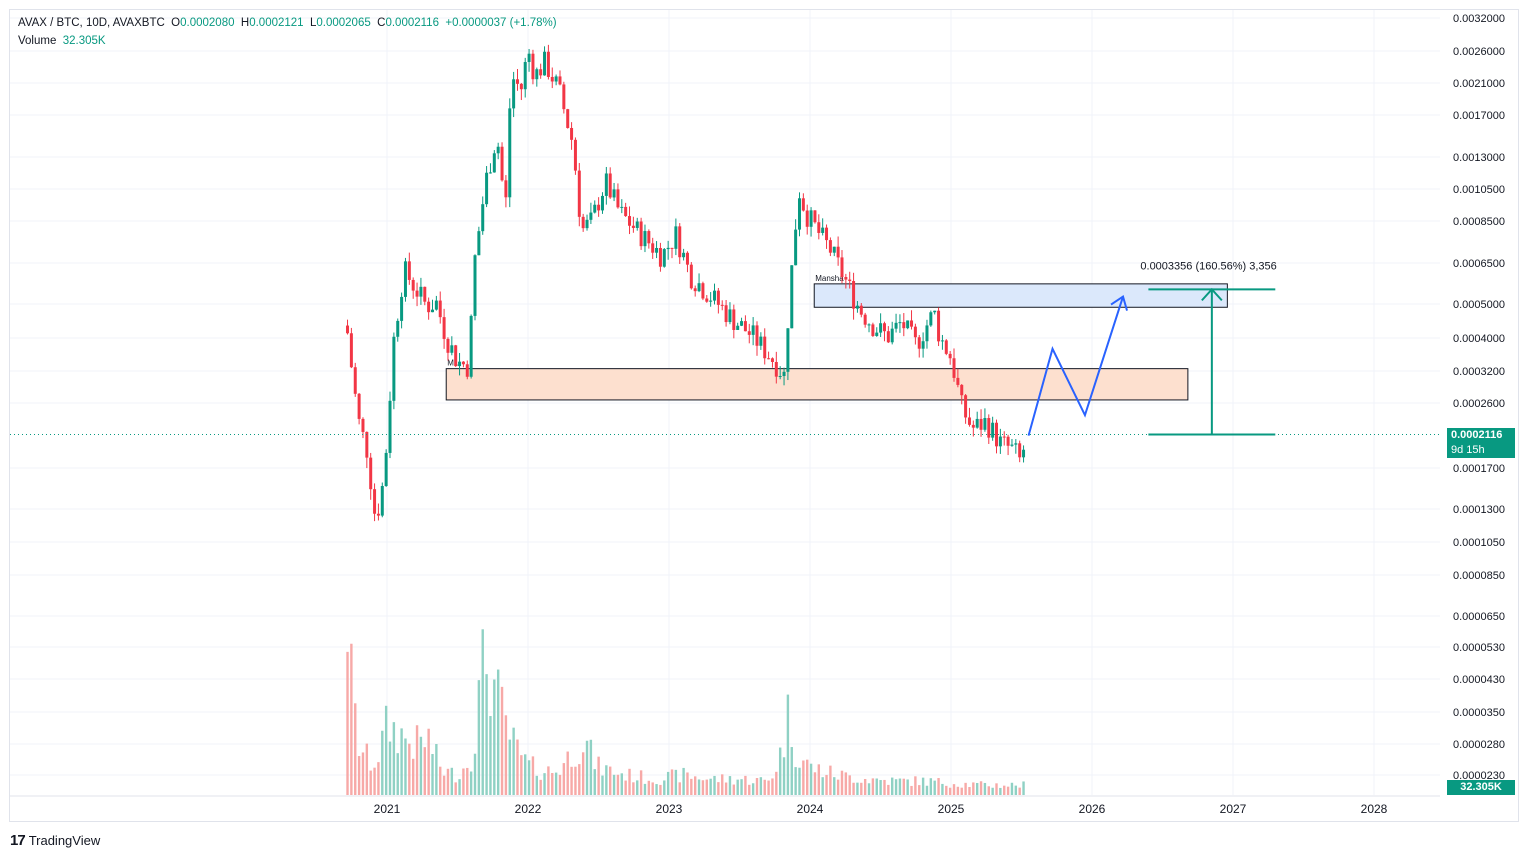 The image size is (1529, 858). Describe the element at coordinates (1481, 787) in the screenshot. I see `volume-badge: 32.305K` at that location.